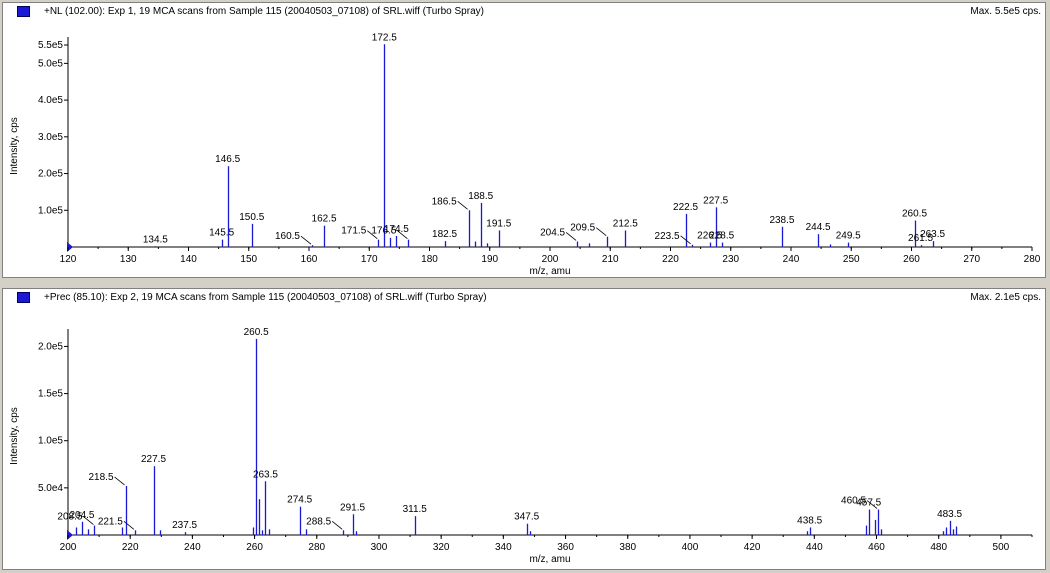 The height and width of the screenshot is (573, 1050). I want to click on y-tick-label: 3.0e5, so click(50, 137).